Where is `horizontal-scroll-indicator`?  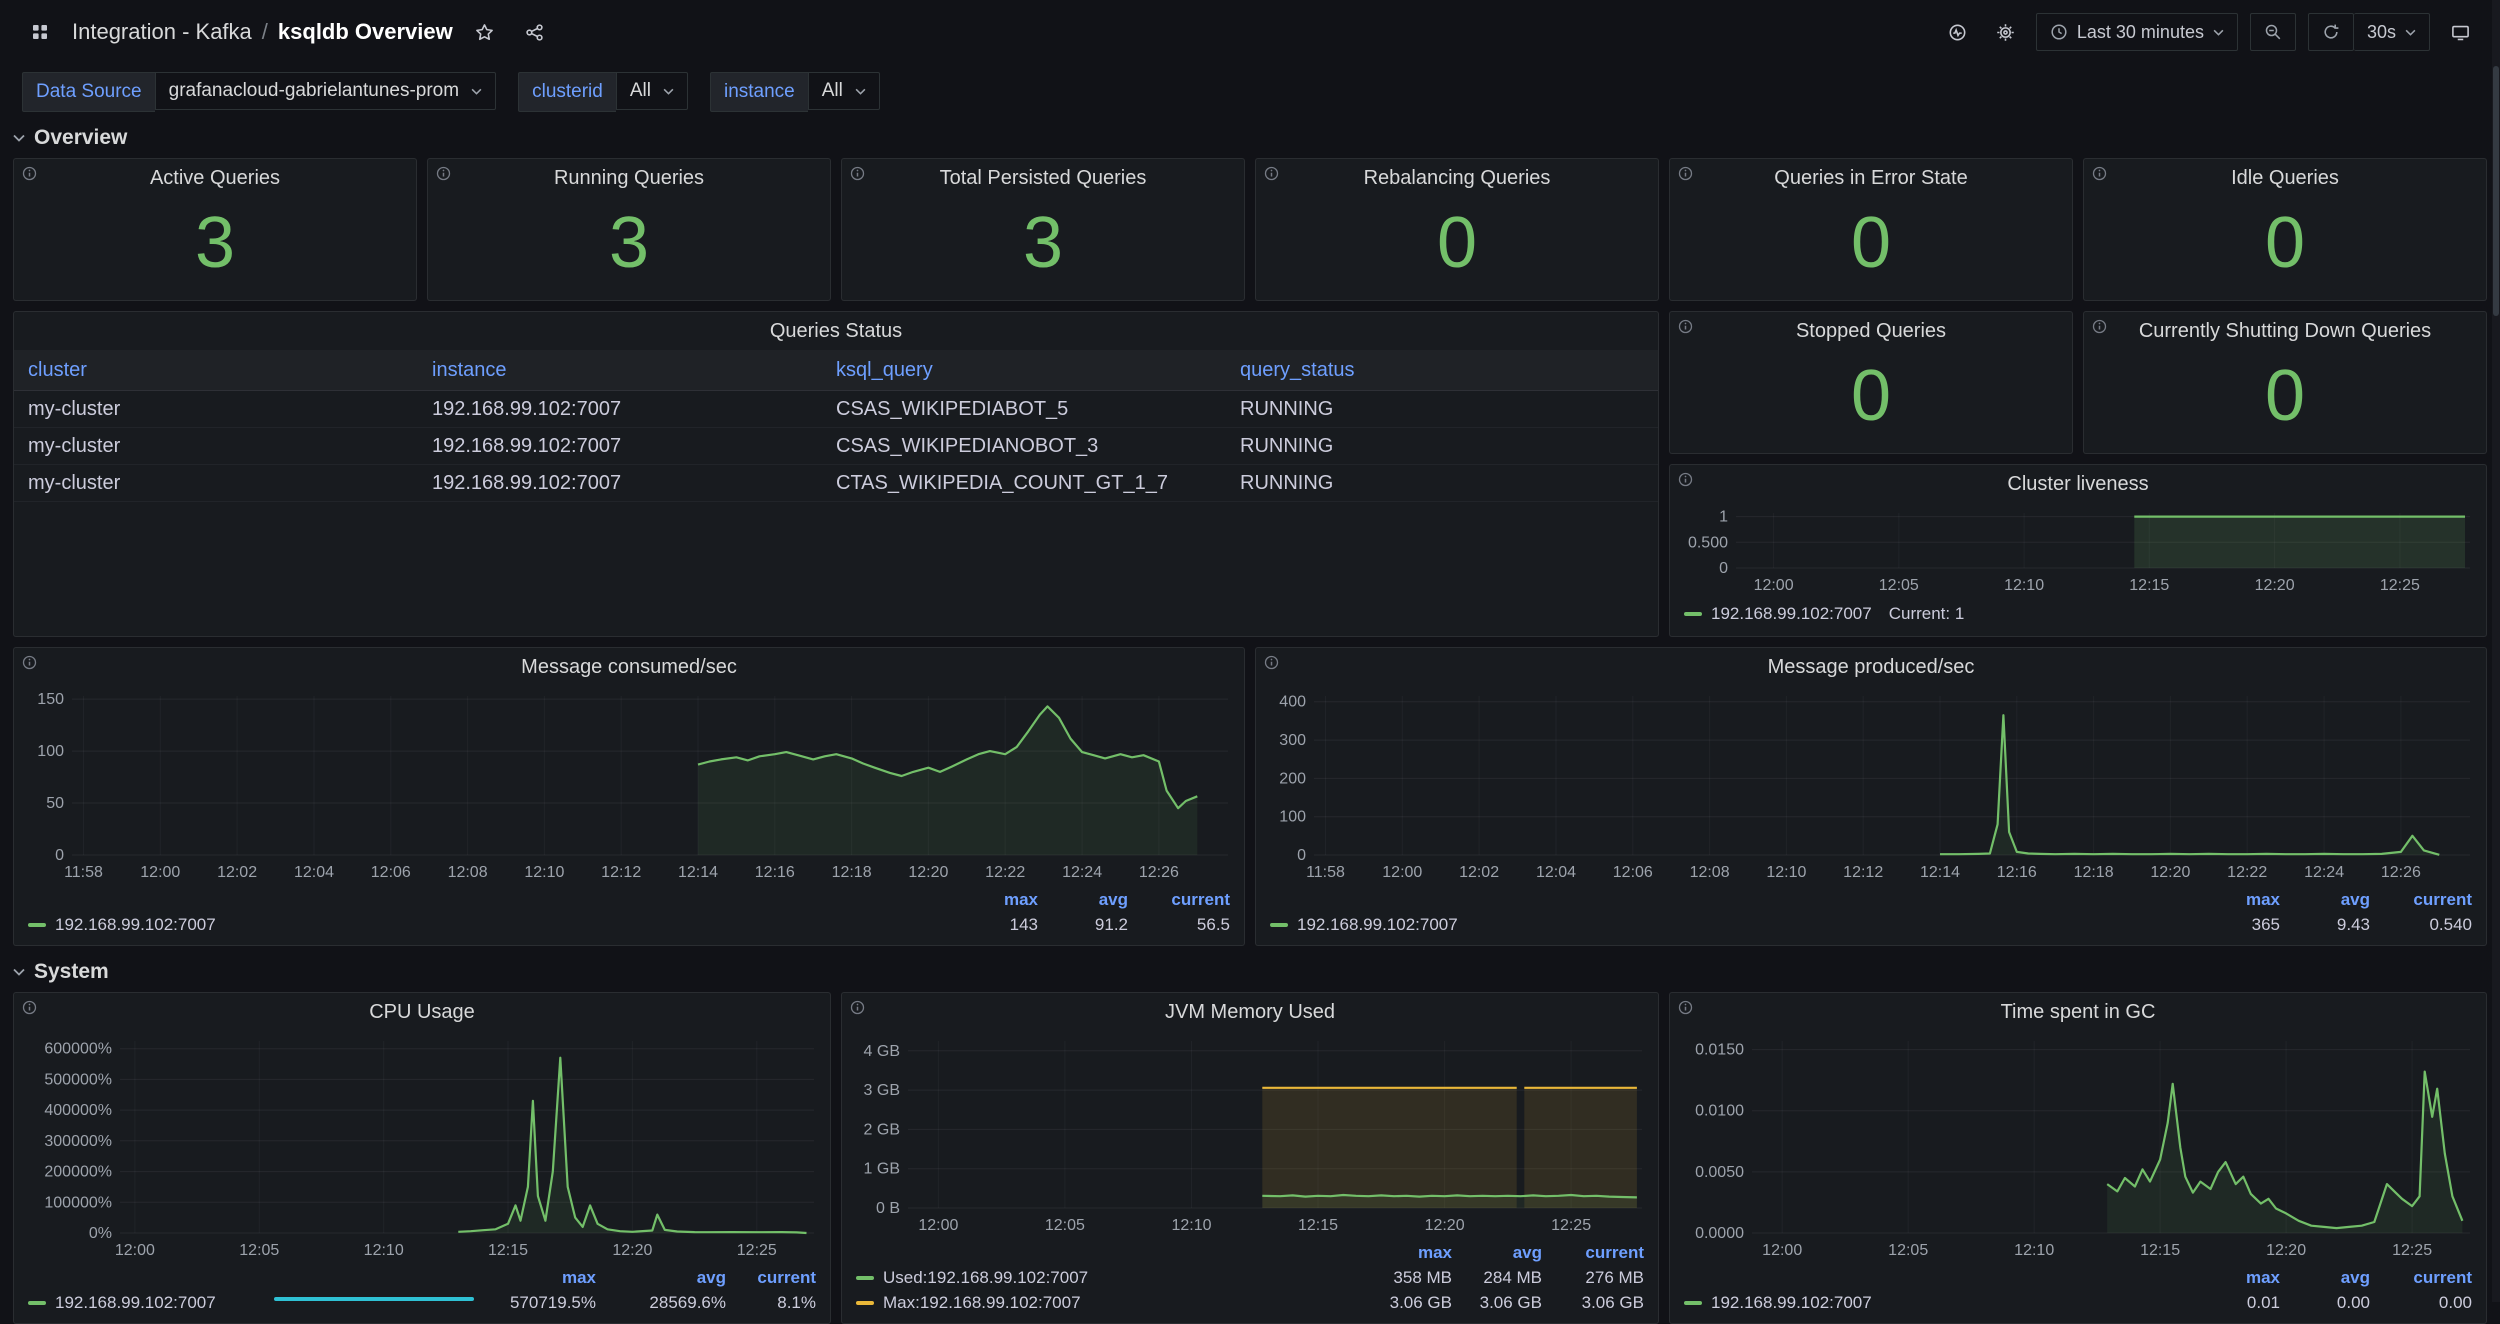 horizontal-scroll-indicator is located at coordinates (374, 1299).